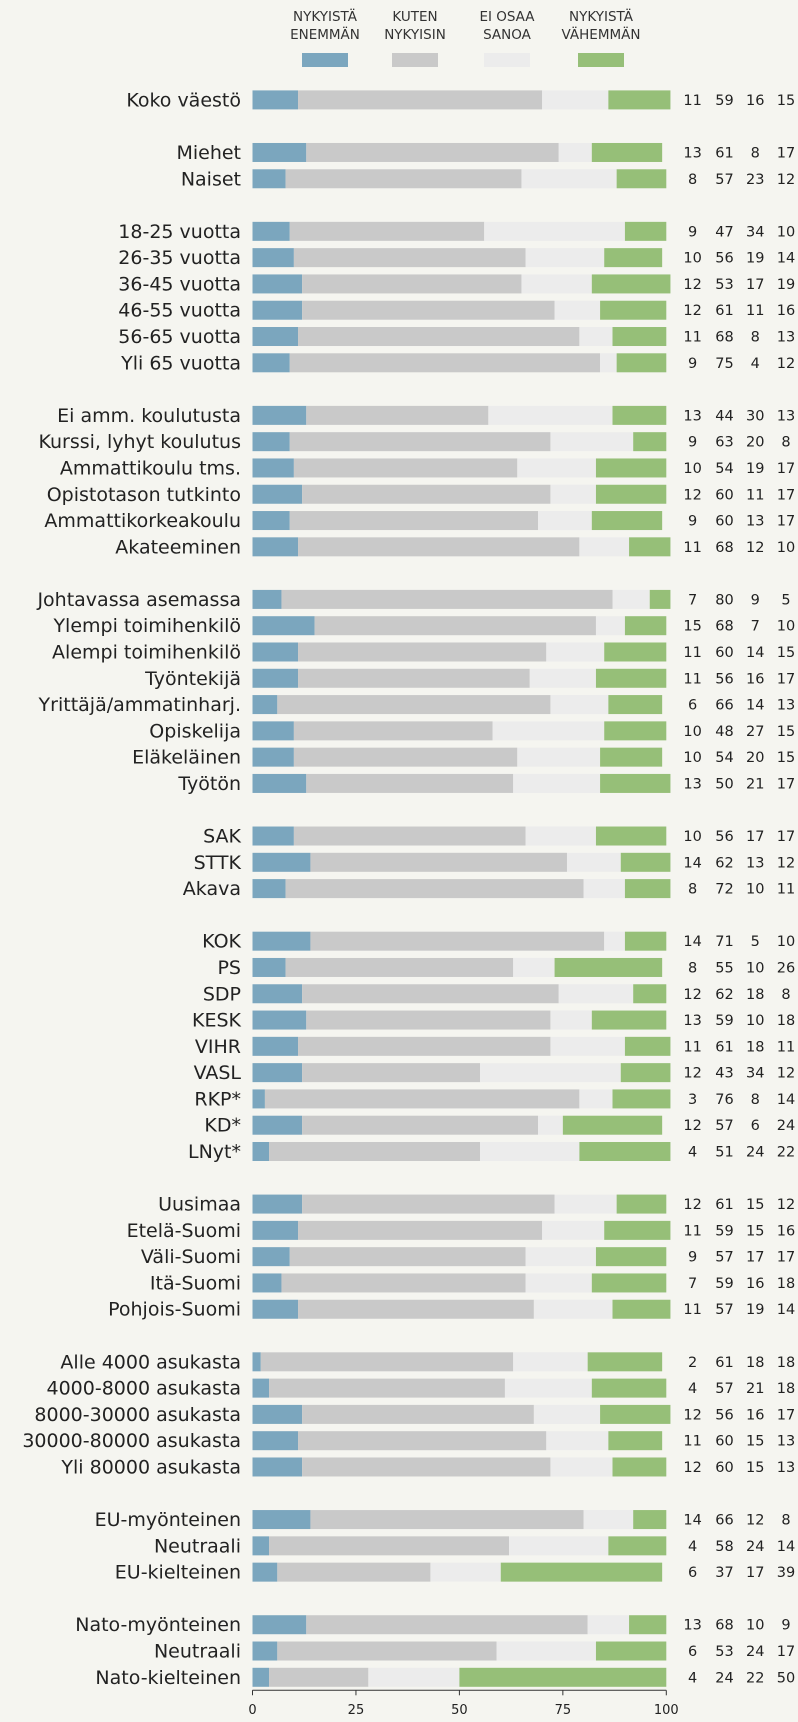  Describe the element at coordinates (229, 968) in the screenshot. I see `category-label: PS` at that location.